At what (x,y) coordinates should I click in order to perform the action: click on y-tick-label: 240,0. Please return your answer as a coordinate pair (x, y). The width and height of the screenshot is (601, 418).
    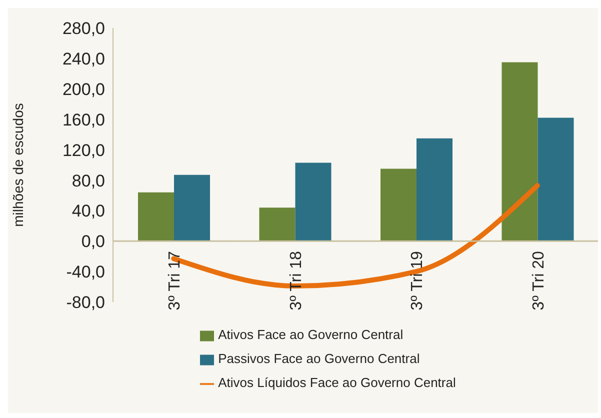
    Looking at the image, I should click on (83, 58).